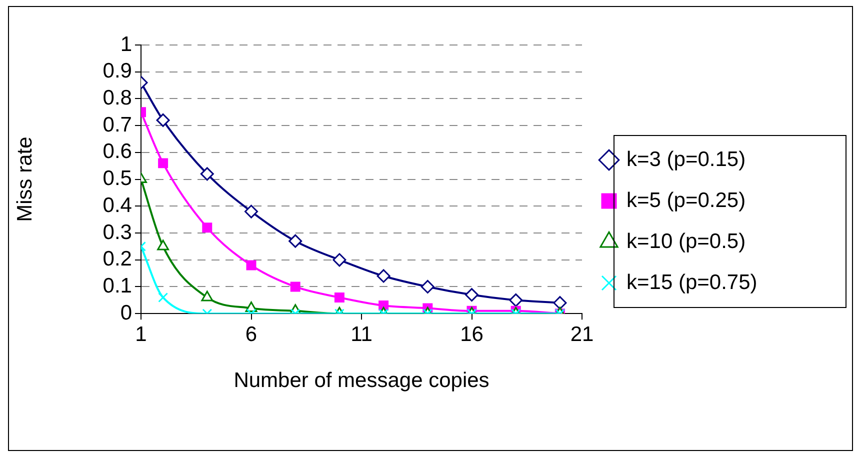 Image resolution: width=857 pixels, height=455 pixels. What do you see at coordinates (117, 286) in the screenshot?
I see `y-tick-label: 0.1` at bounding box center [117, 286].